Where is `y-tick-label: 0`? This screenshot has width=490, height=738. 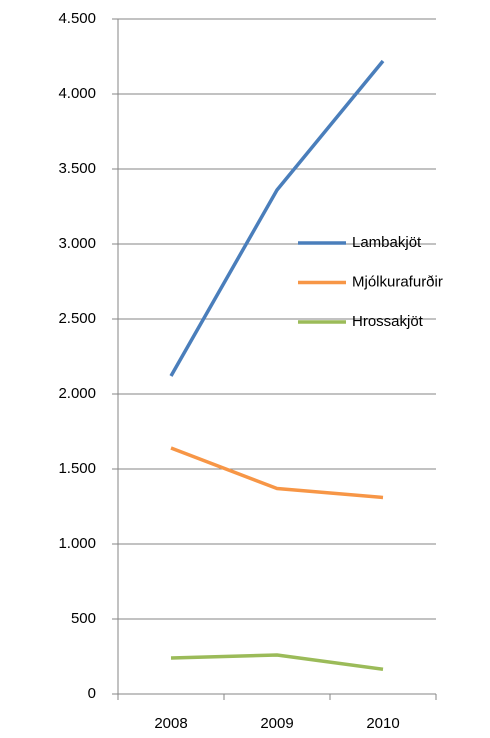
y-tick-label: 0 is located at coordinates (92, 693).